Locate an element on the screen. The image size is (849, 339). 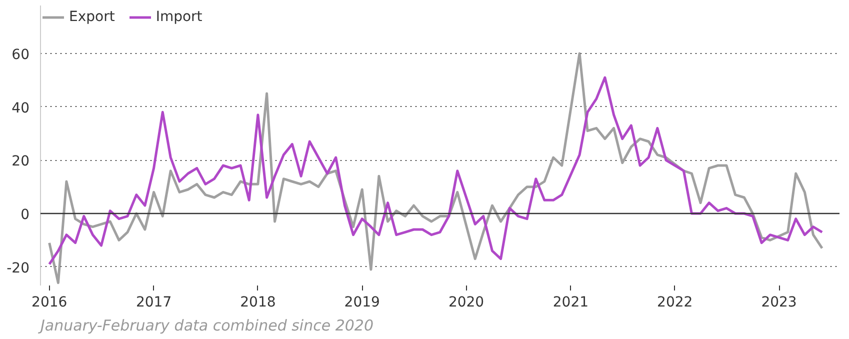
y-tick-label: 20 is located at coordinates (21, 162).